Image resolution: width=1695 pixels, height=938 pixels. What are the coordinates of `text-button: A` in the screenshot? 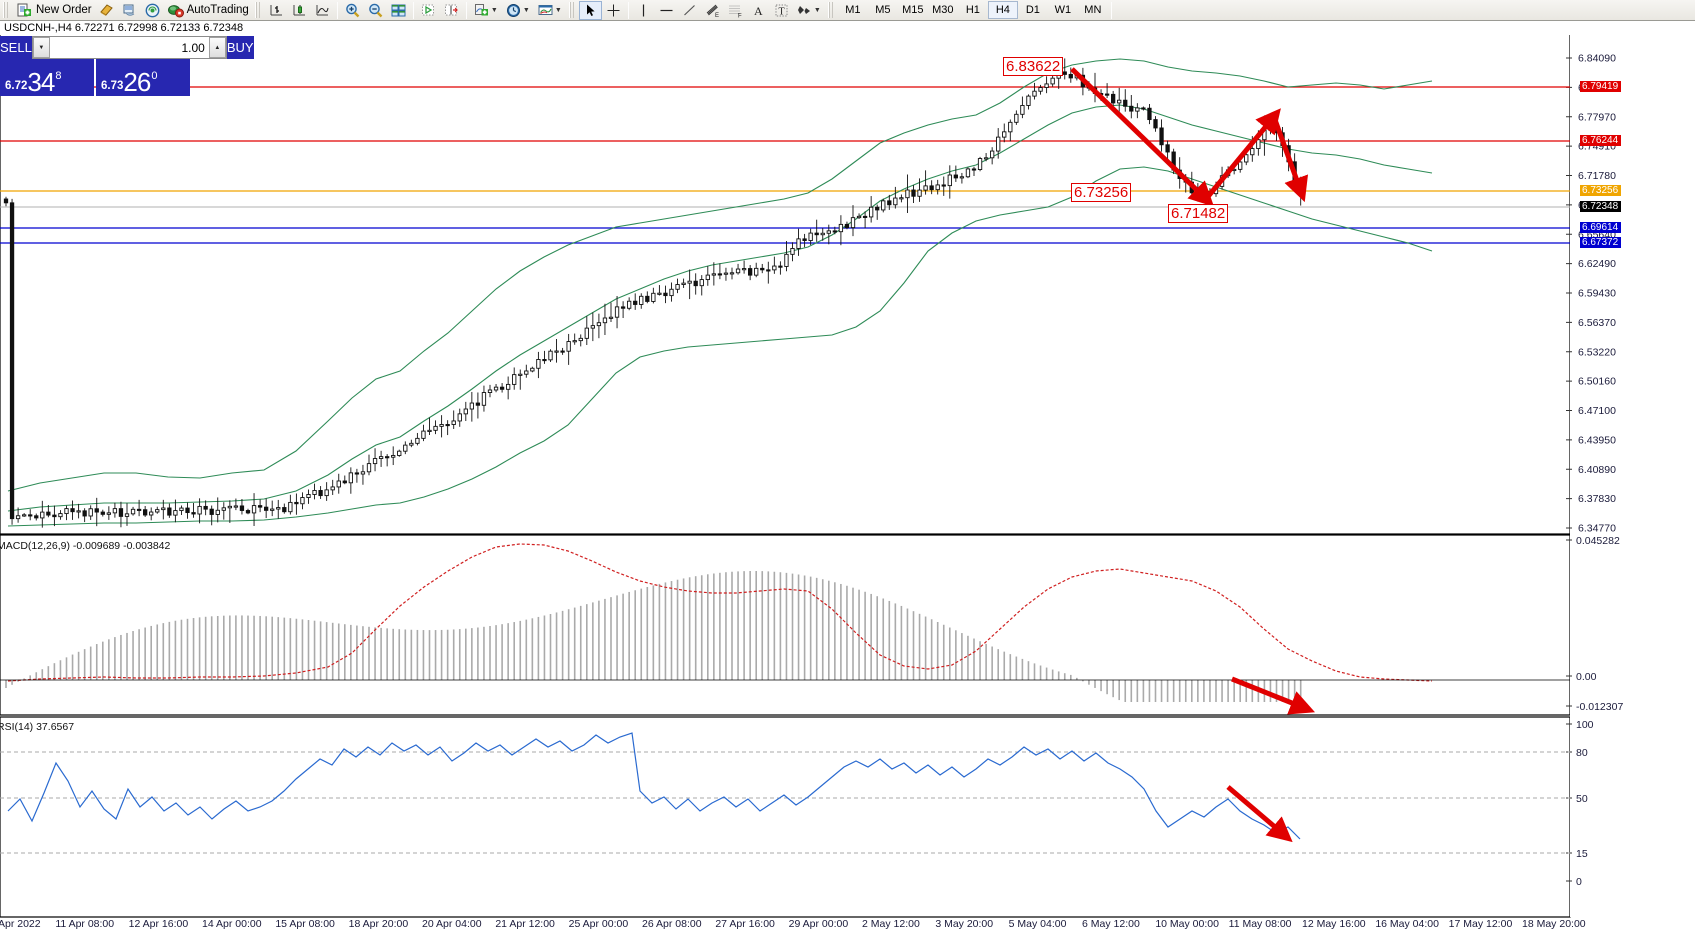 It's located at (758, 10).